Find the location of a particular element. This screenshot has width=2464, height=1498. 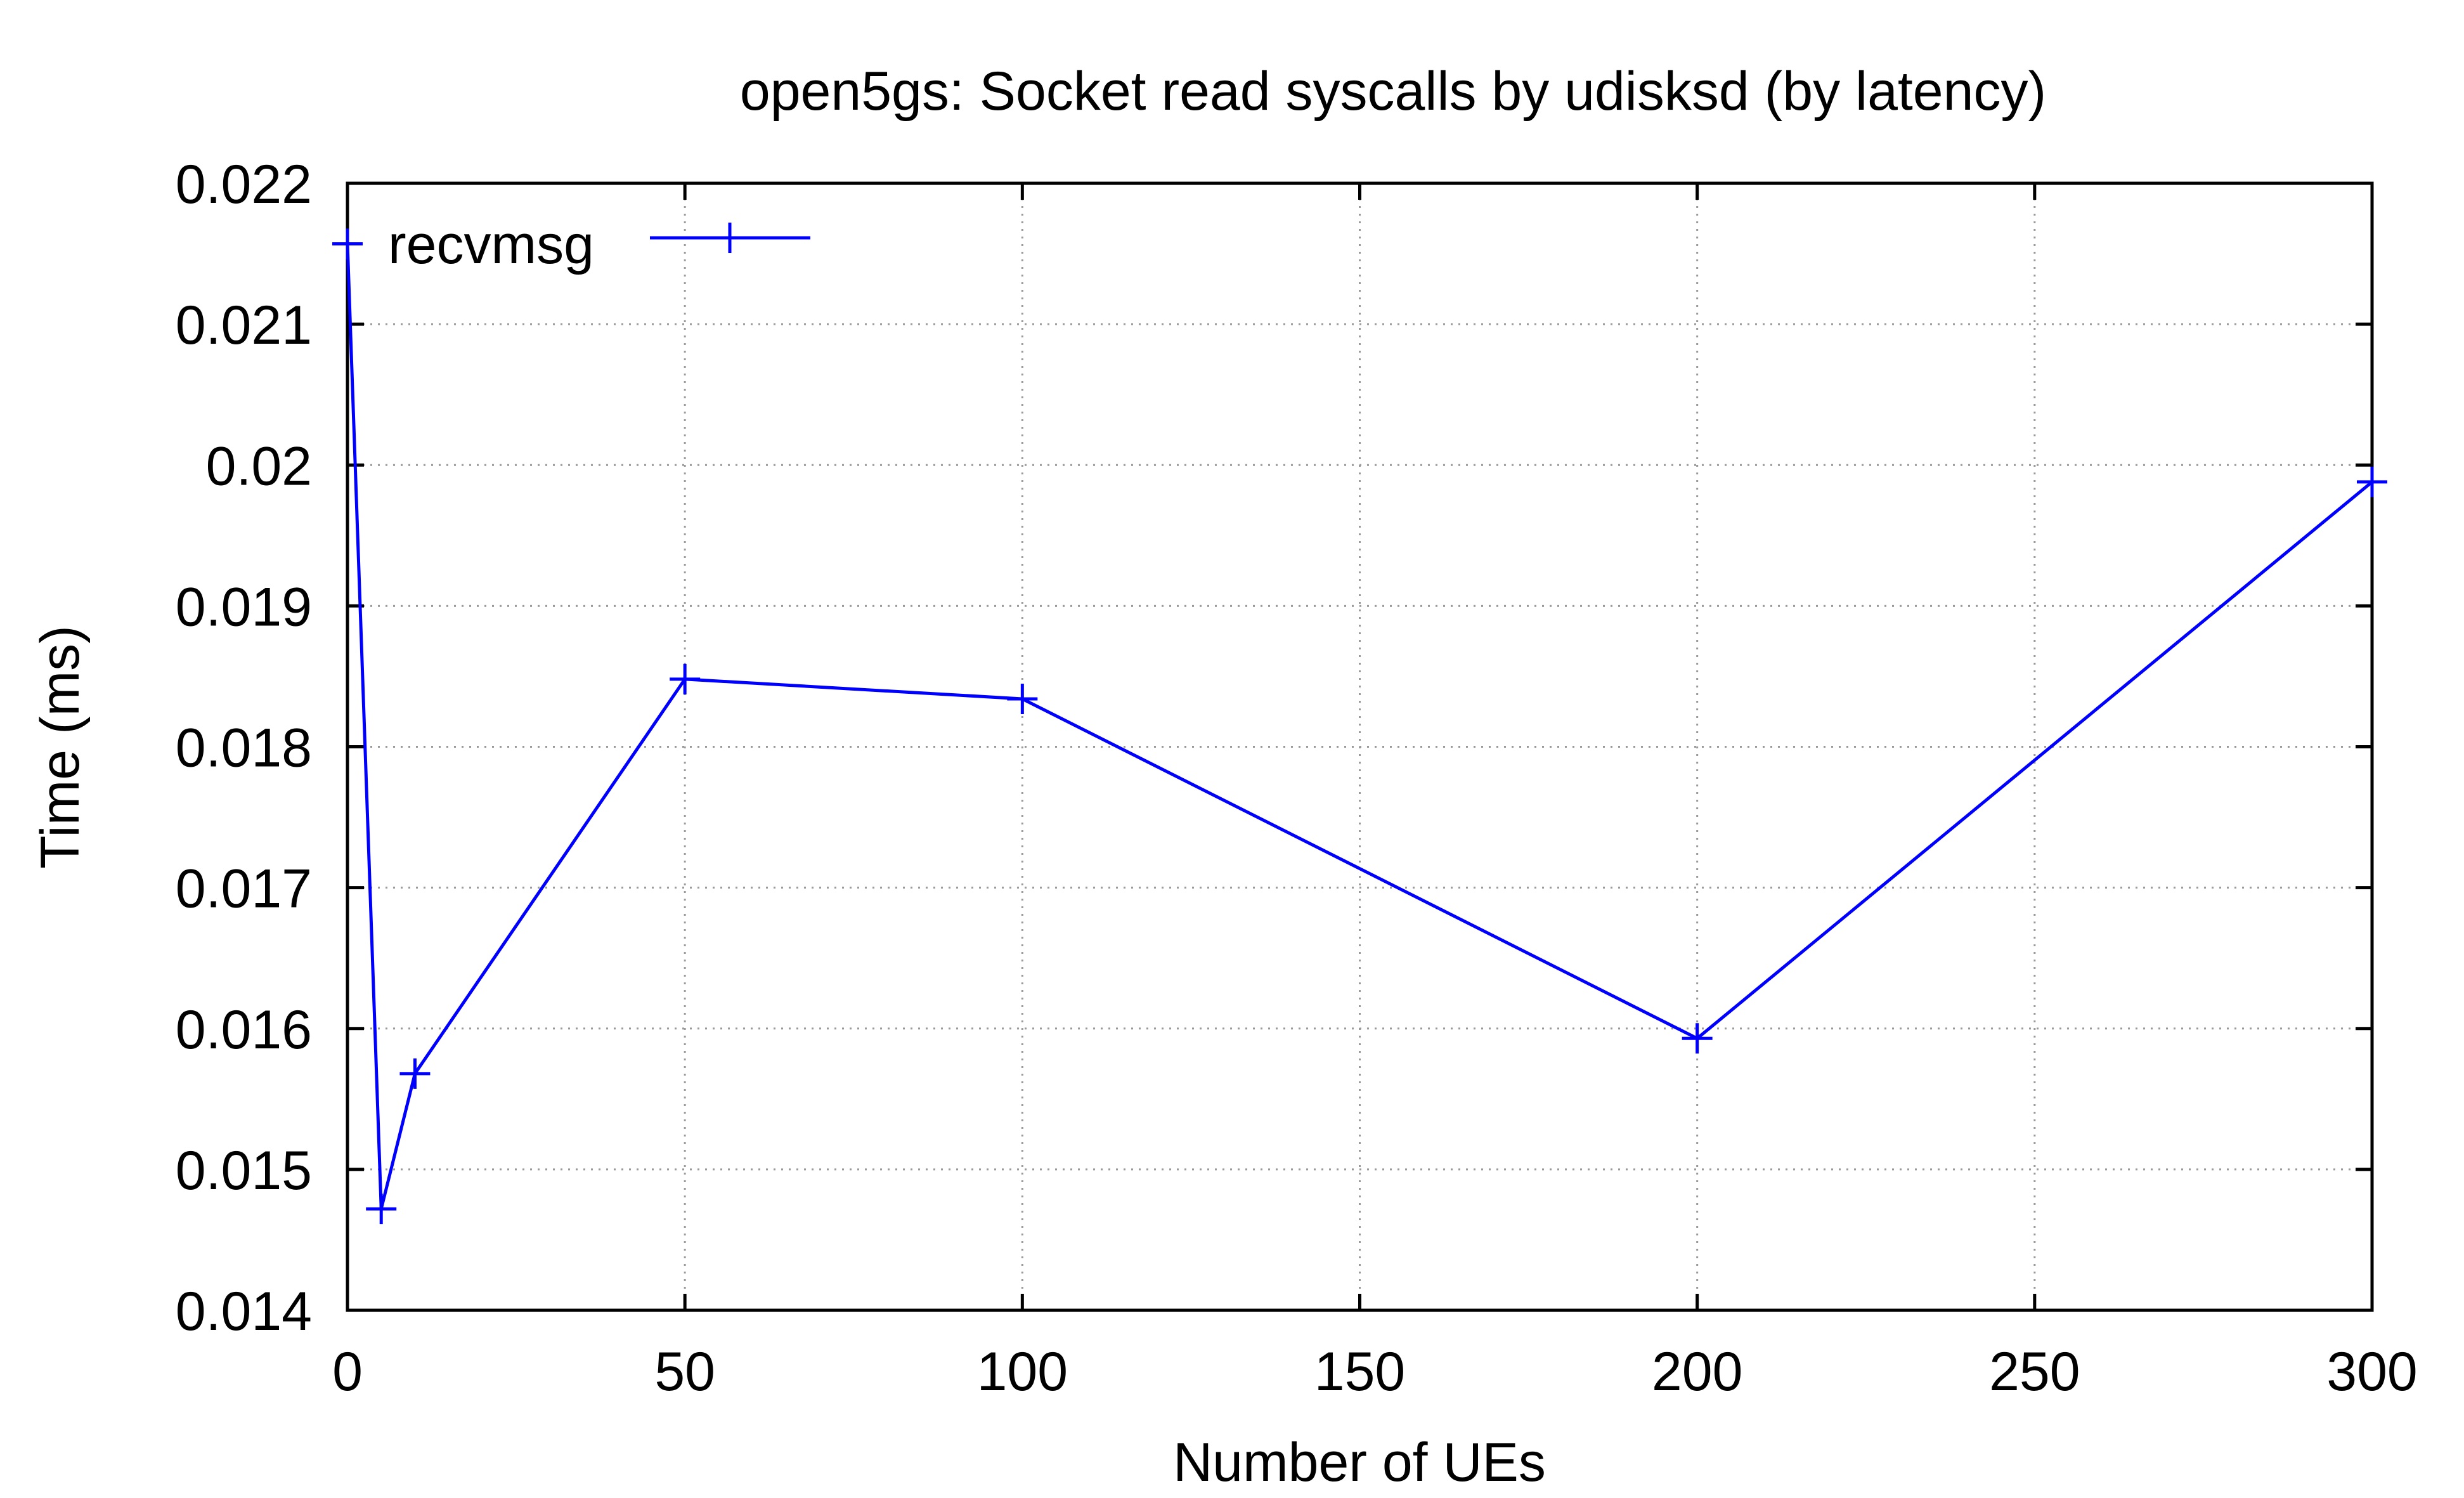

y-tick-label: 0.016 is located at coordinates (244, 1030).